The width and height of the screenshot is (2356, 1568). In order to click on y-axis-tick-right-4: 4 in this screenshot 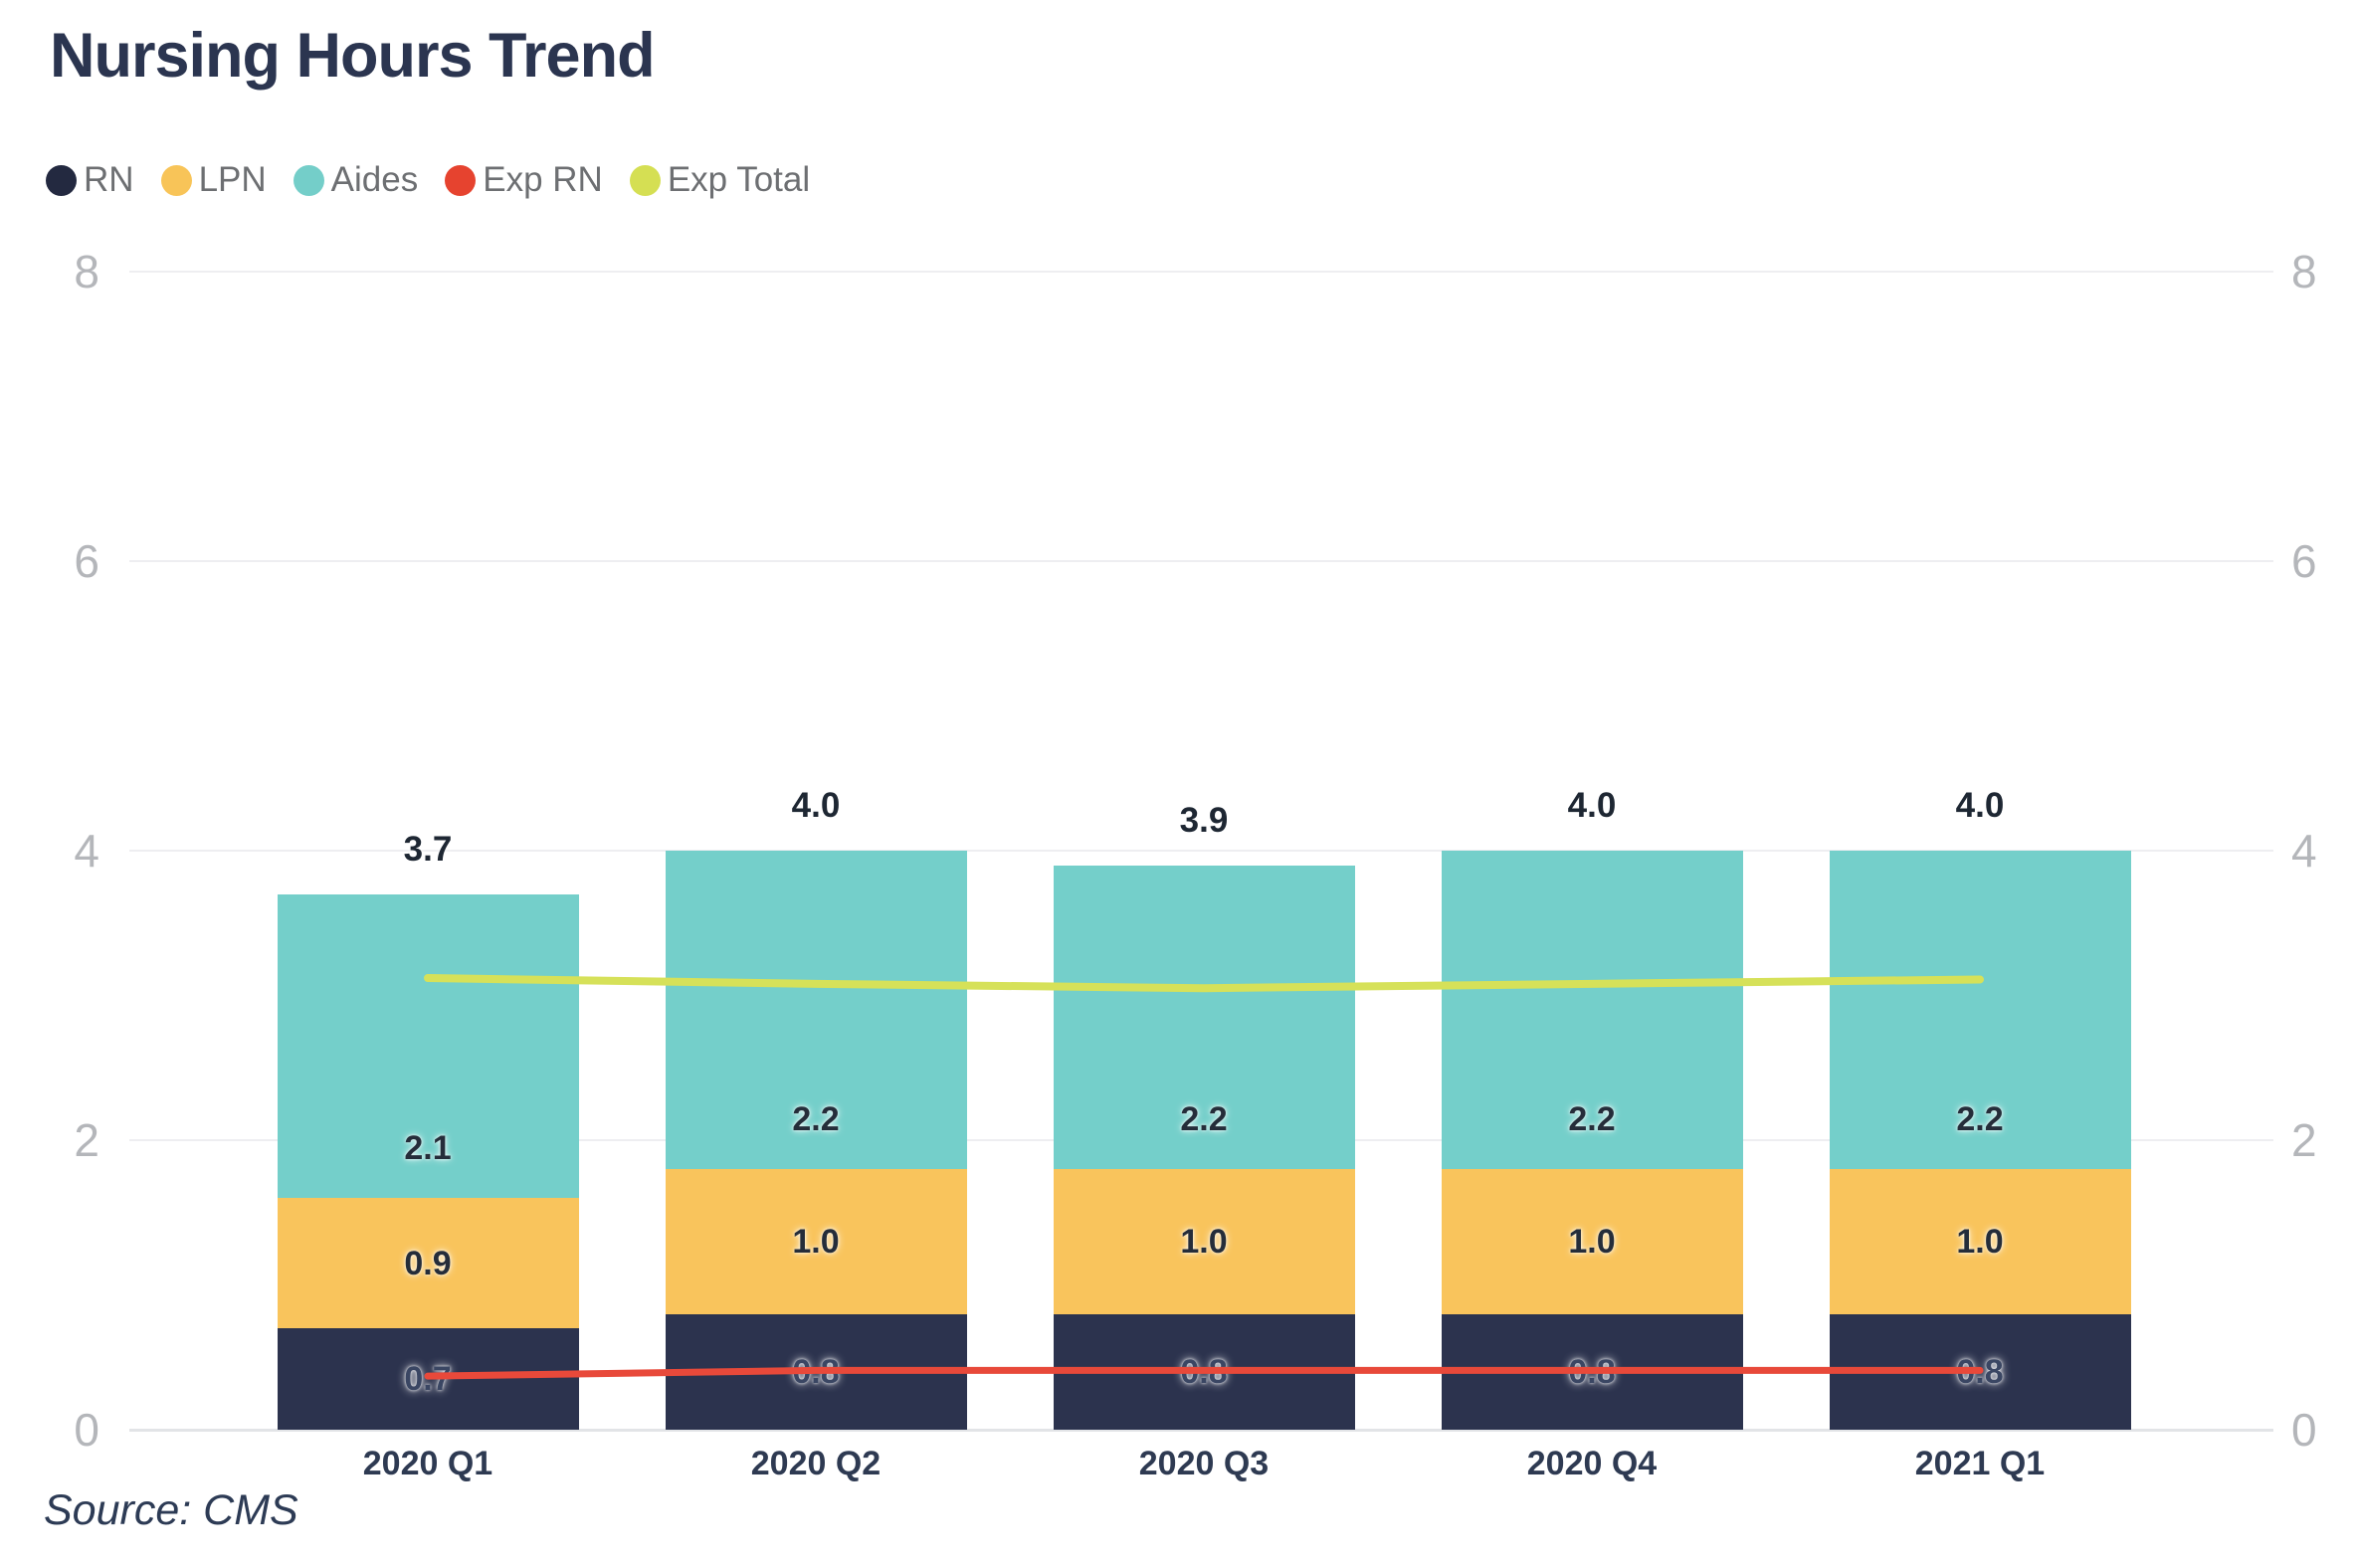, I will do `click(2304, 851)`.